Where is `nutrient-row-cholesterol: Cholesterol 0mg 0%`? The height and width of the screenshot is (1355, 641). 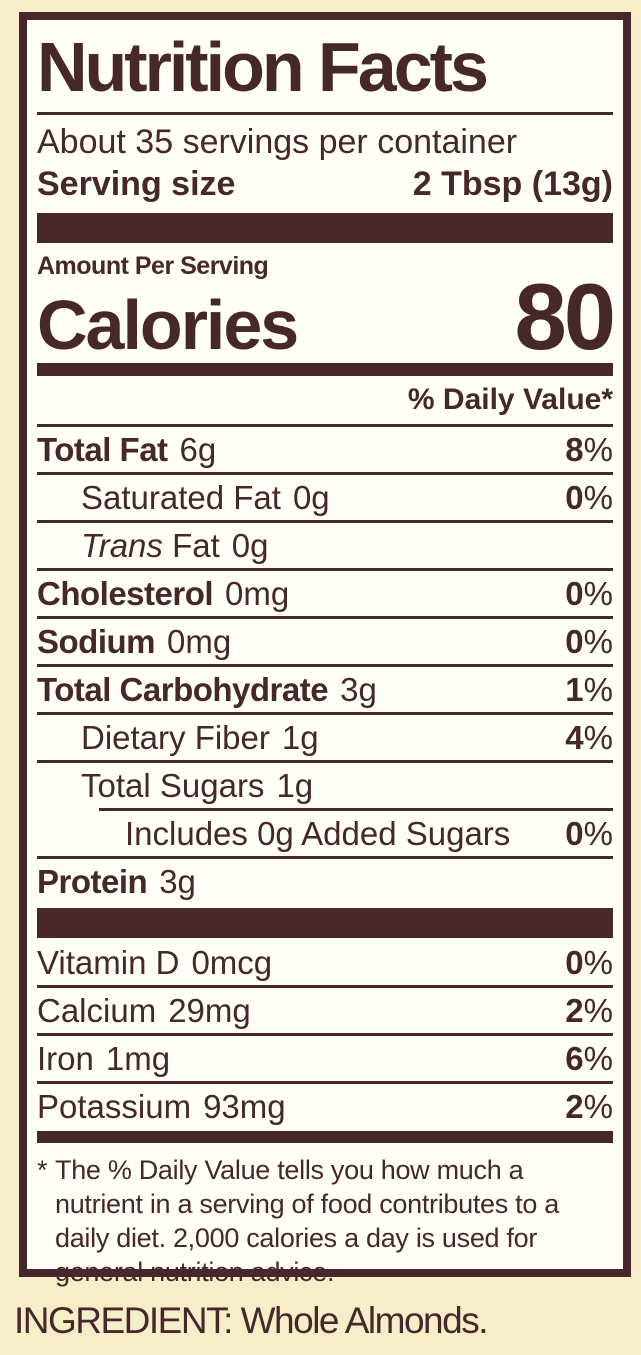
nutrient-row-cholesterol: Cholesterol 0mg 0% is located at coordinates (325, 593).